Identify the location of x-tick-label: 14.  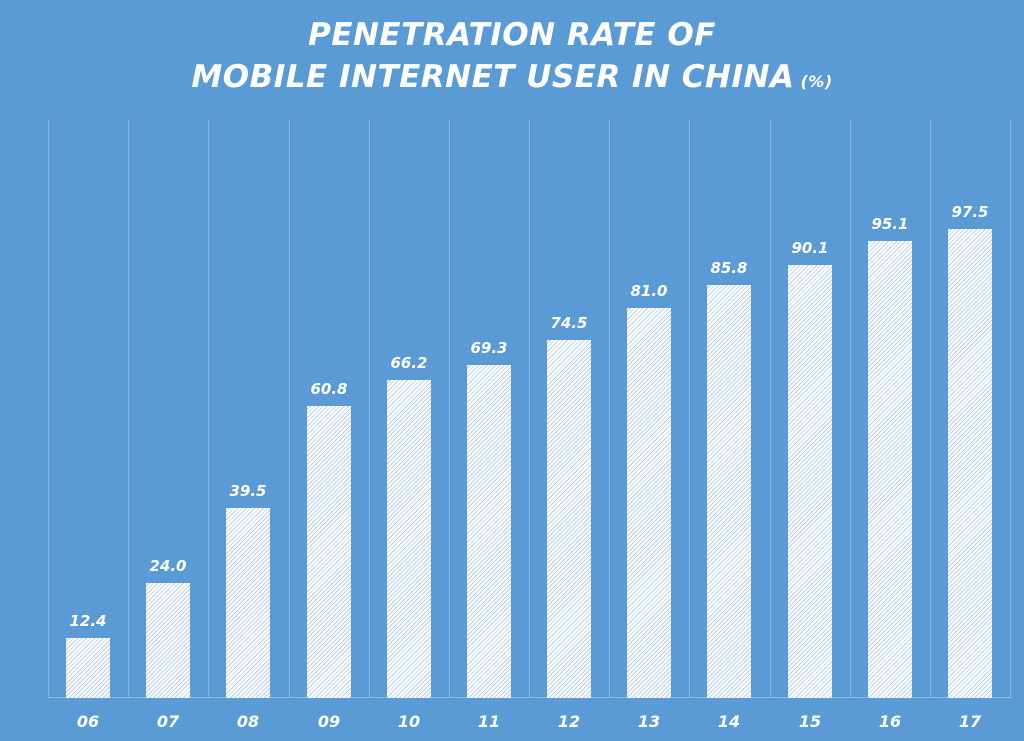
(729, 721).